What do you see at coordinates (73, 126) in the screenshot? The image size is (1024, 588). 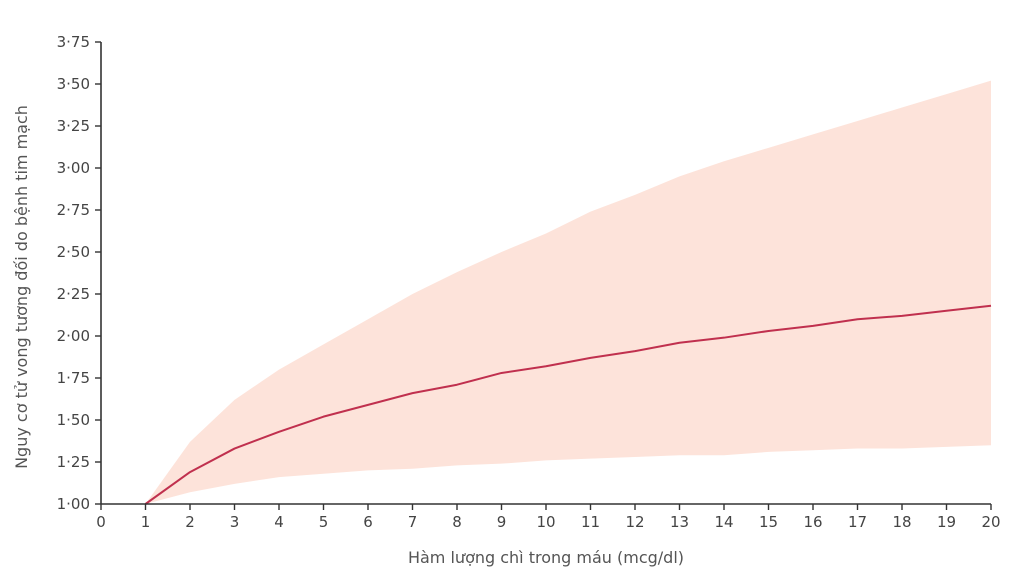 I see `y-tick-label: 3·25` at bounding box center [73, 126].